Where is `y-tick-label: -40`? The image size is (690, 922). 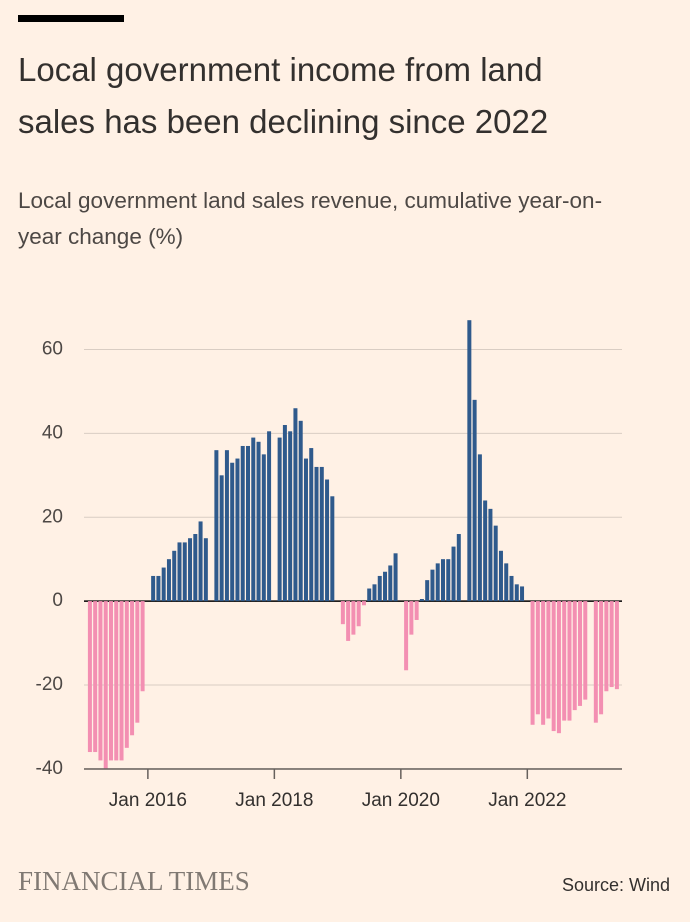
y-tick-label: -40 is located at coordinates (49, 768).